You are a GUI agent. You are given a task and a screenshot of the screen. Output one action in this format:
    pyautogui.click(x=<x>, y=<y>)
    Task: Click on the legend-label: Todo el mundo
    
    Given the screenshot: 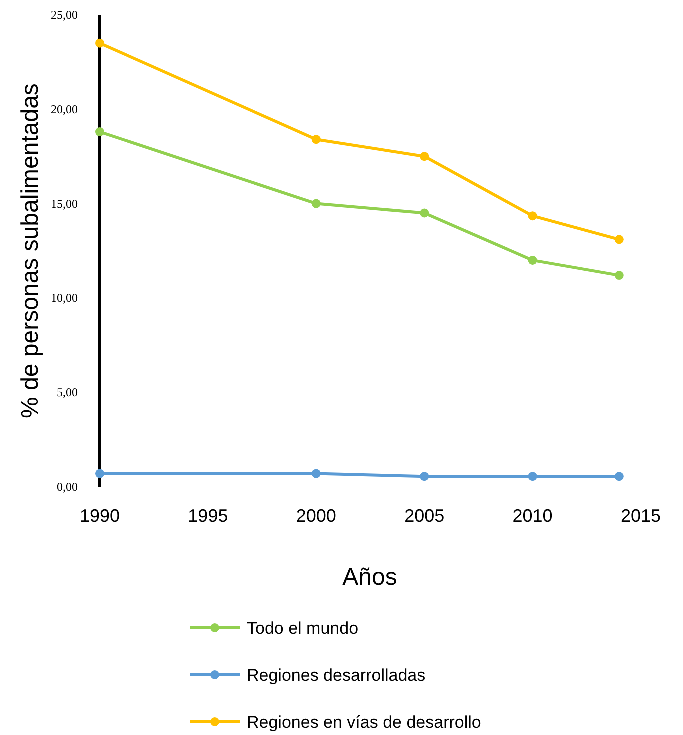 What is the action you would take?
    pyautogui.click(x=303, y=628)
    